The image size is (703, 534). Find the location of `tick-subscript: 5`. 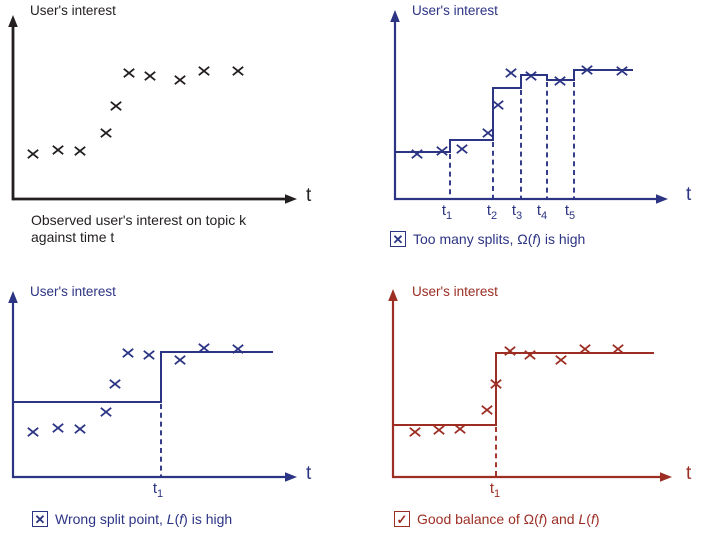

tick-subscript: 5 is located at coordinates (572, 216).